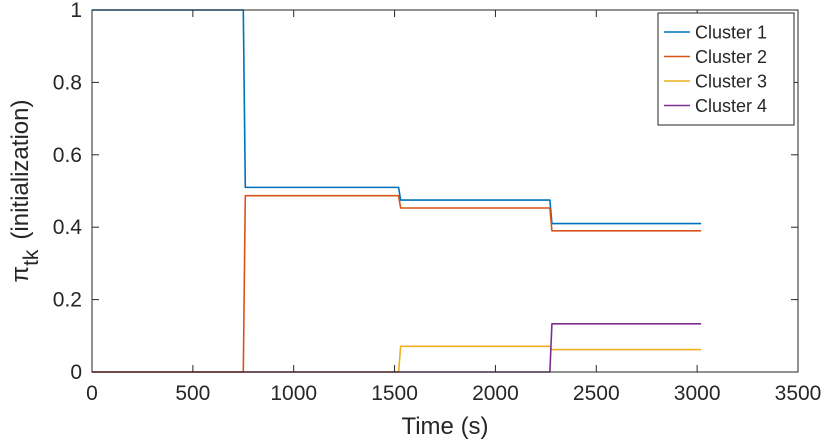  Describe the element at coordinates (495, 393) in the screenshot. I see `x-tick-label: 2000` at that location.